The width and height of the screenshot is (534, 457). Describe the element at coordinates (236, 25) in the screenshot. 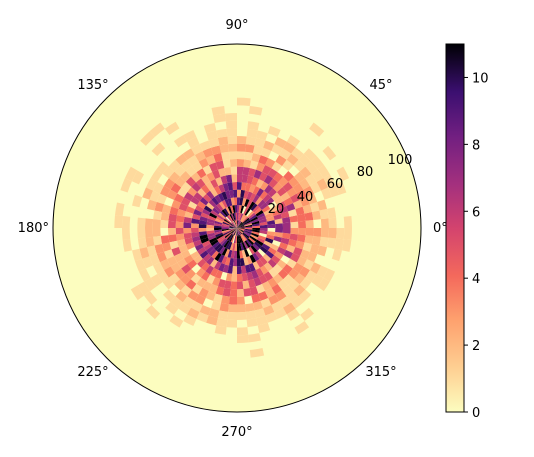

I see `angular-tick-90: 90°` at that location.